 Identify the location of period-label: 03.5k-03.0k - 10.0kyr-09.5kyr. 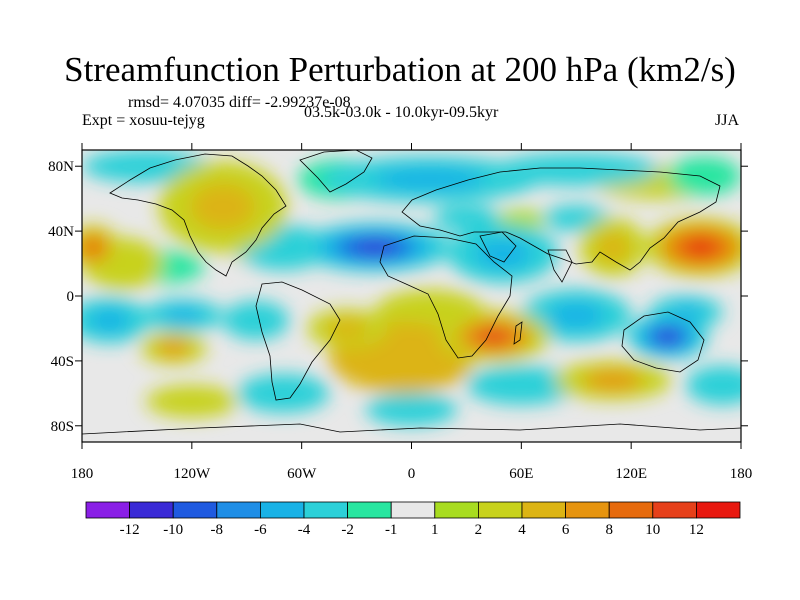
(401, 112).